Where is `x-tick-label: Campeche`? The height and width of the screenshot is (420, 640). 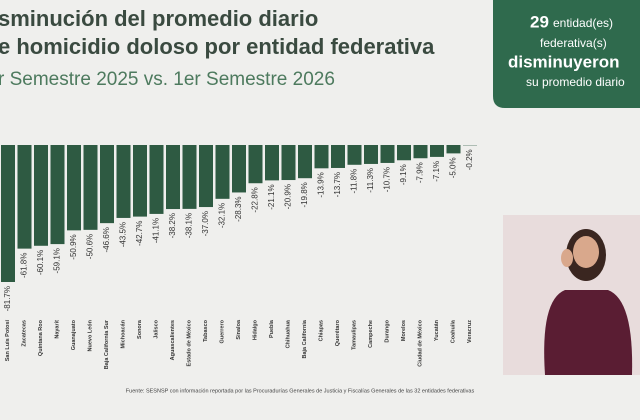
x-tick-label: Campeche is located at coordinates (371, 334).